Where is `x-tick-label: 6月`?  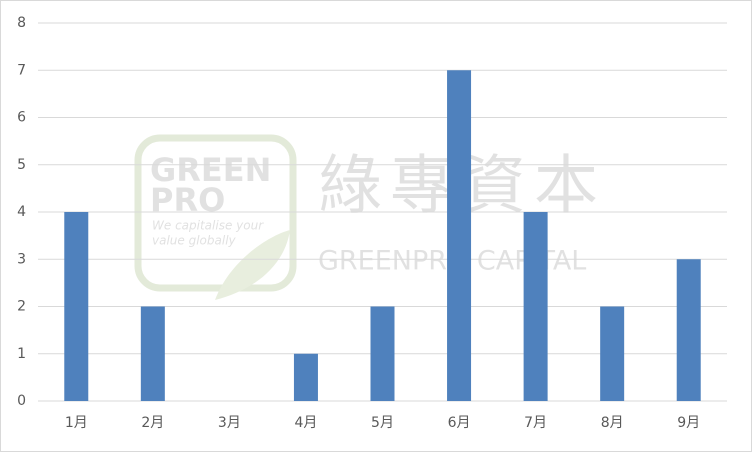
x-tick-label: 6月 is located at coordinates (459, 423).